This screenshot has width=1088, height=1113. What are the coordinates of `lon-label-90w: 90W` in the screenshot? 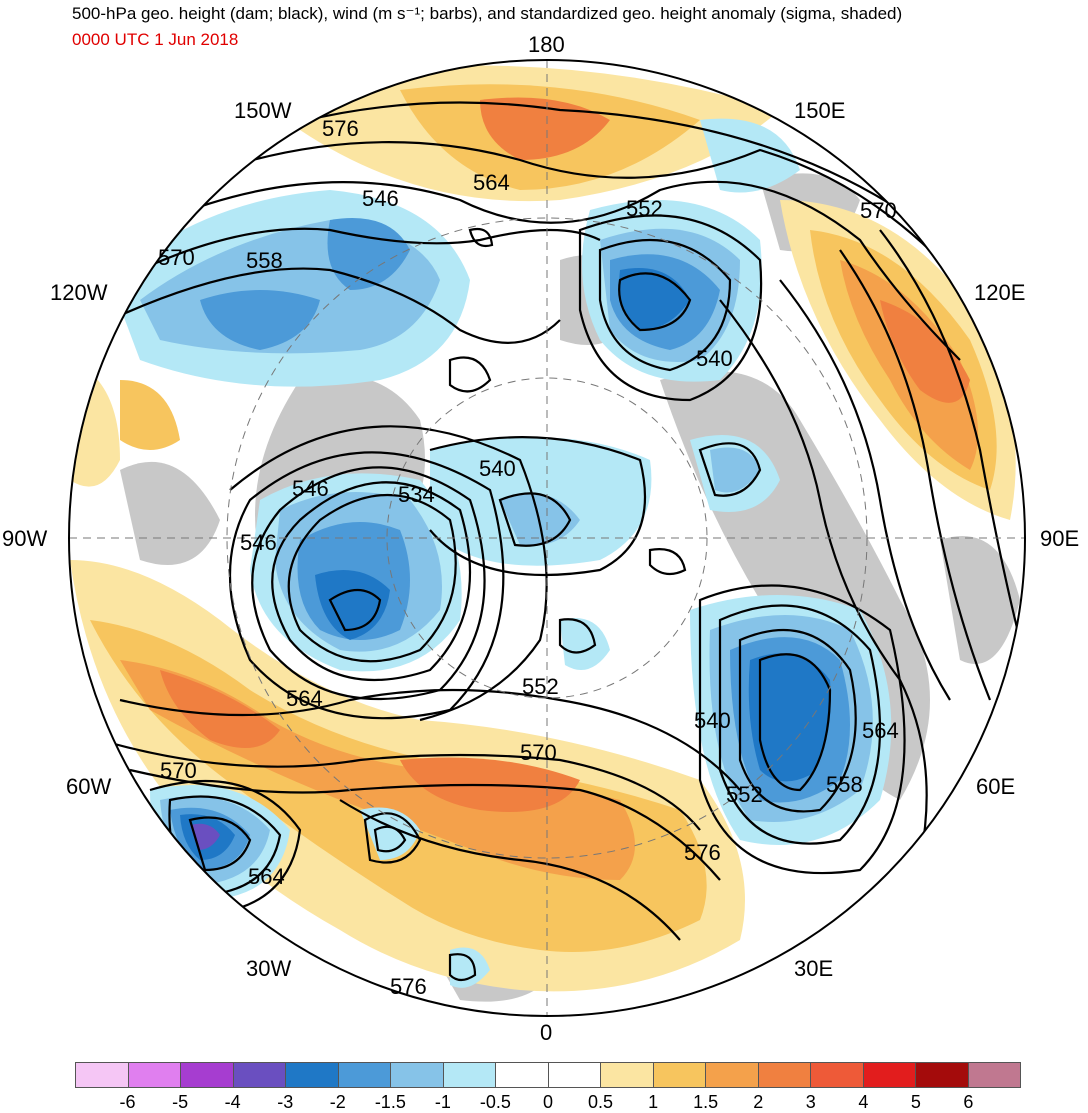 It's located at (24, 538).